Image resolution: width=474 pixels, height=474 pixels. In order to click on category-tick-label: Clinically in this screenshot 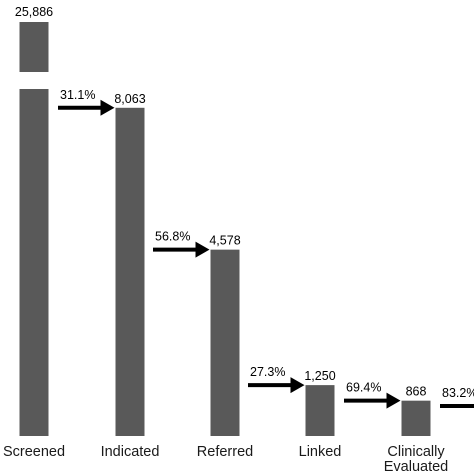, I will do `click(416, 452)`.